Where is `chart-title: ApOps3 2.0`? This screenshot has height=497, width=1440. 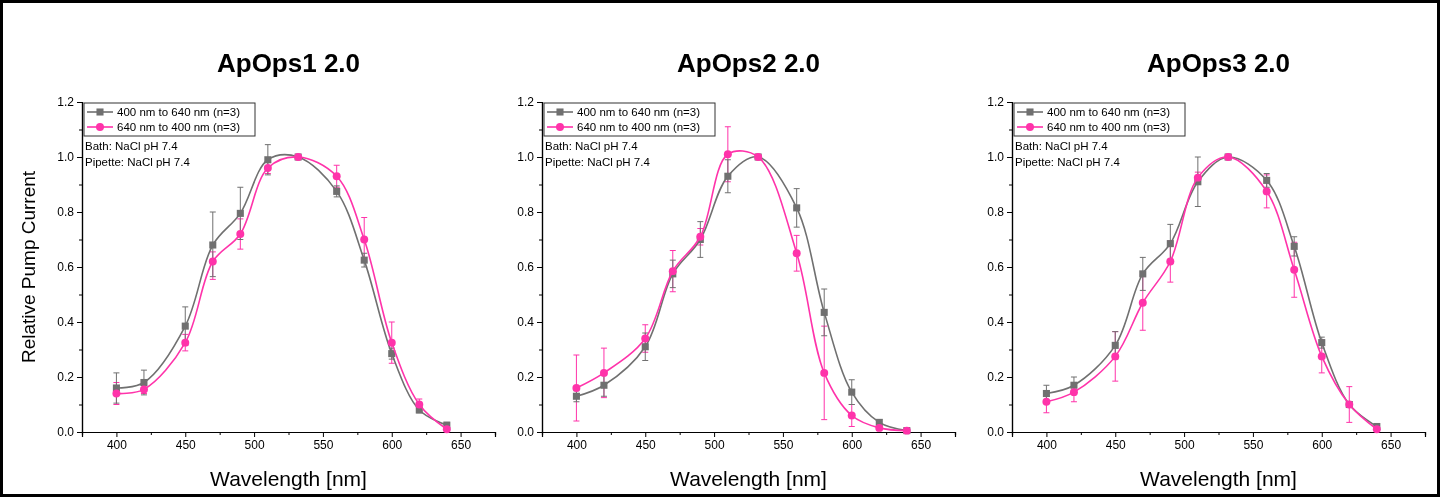
chart-title: ApOps3 2.0 is located at coordinates (1218, 63).